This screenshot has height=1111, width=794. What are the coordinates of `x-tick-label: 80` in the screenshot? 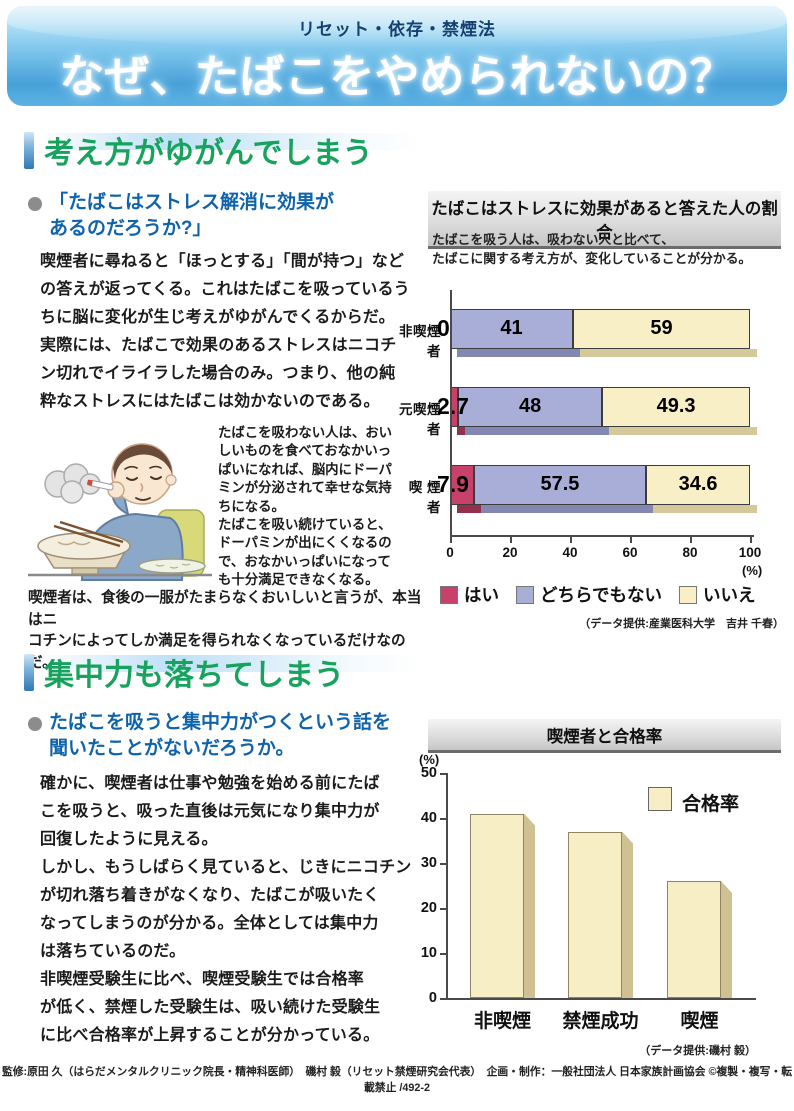 It's located at (690, 552).